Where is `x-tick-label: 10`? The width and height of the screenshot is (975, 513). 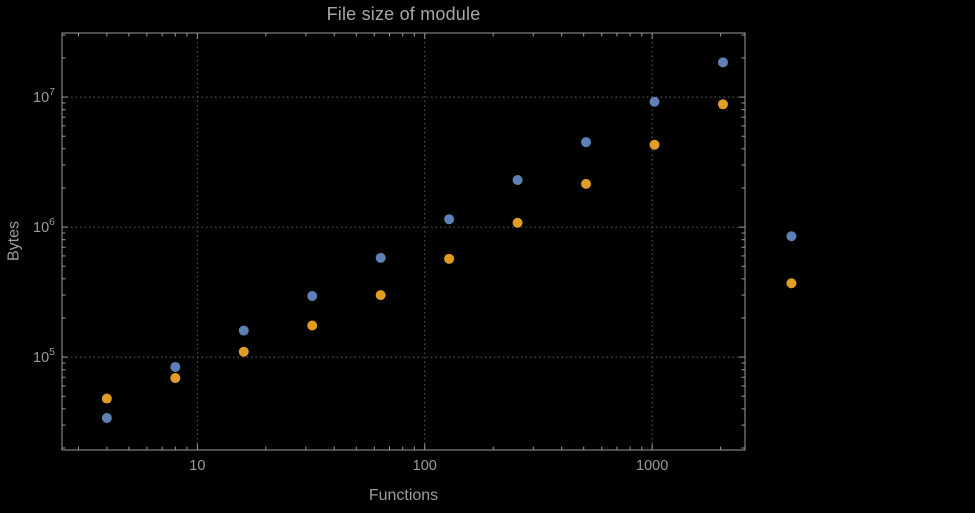 x-tick-label: 10 is located at coordinates (197, 466).